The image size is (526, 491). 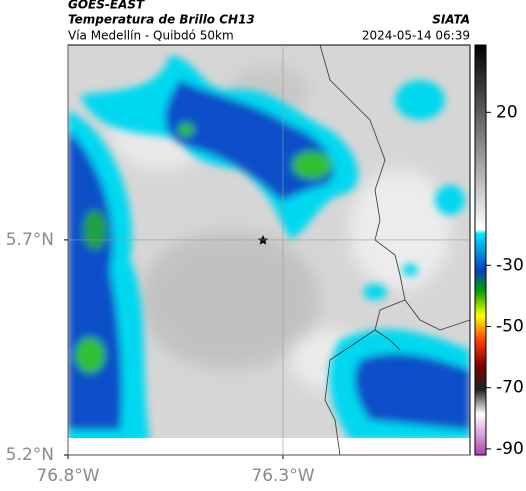 I want to click on timestamp: 2024-05-14 06:39, so click(x=416, y=36).